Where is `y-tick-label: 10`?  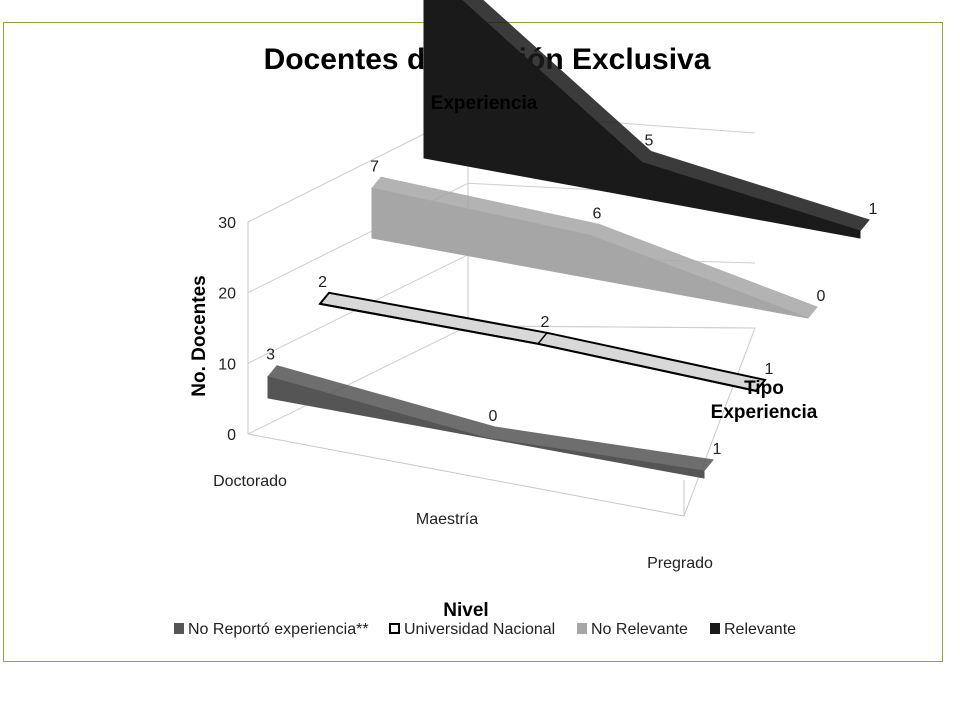
y-tick-label: 10 is located at coordinates (227, 364).